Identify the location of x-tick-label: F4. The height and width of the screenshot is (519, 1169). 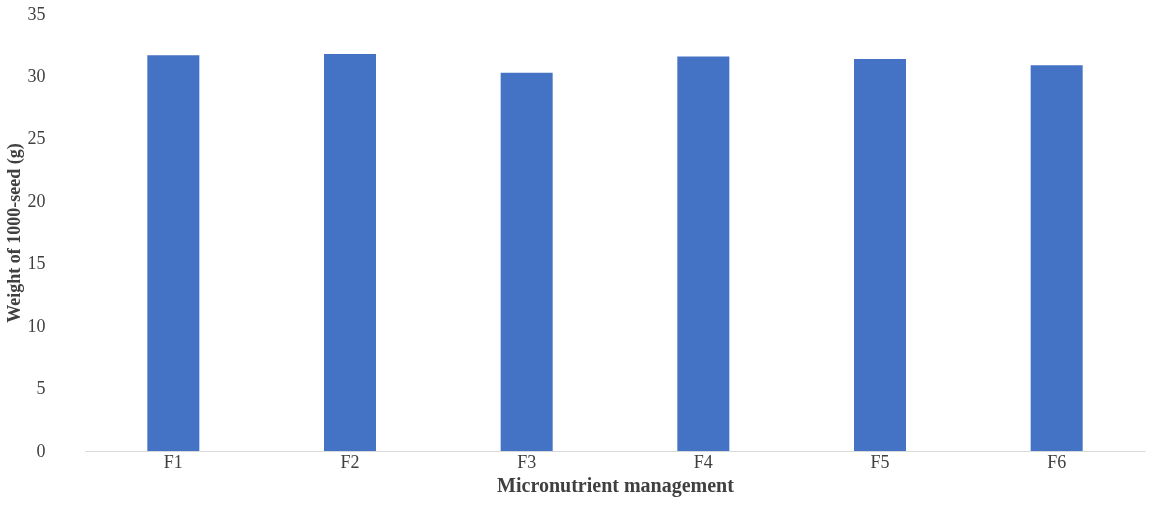
(703, 461).